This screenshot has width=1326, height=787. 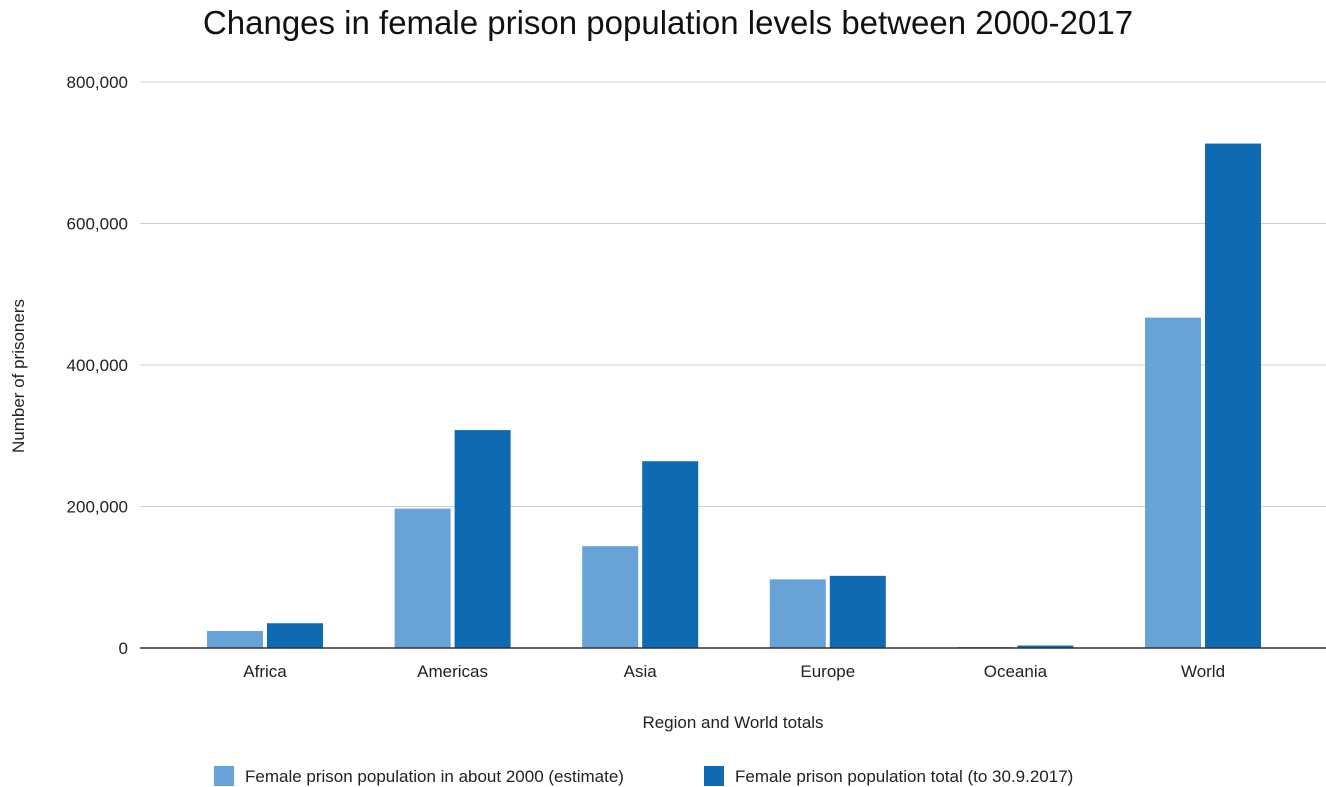 I want to click on y-tick-label: 600,000, so click(x=97, y=224).